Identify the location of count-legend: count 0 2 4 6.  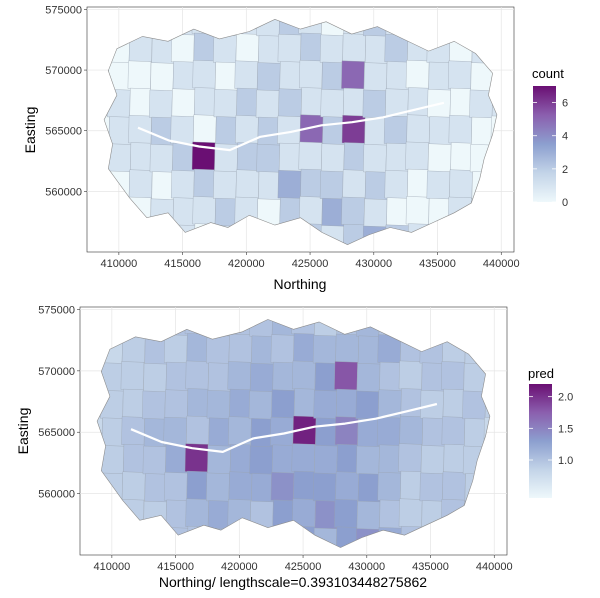
(550, 137).